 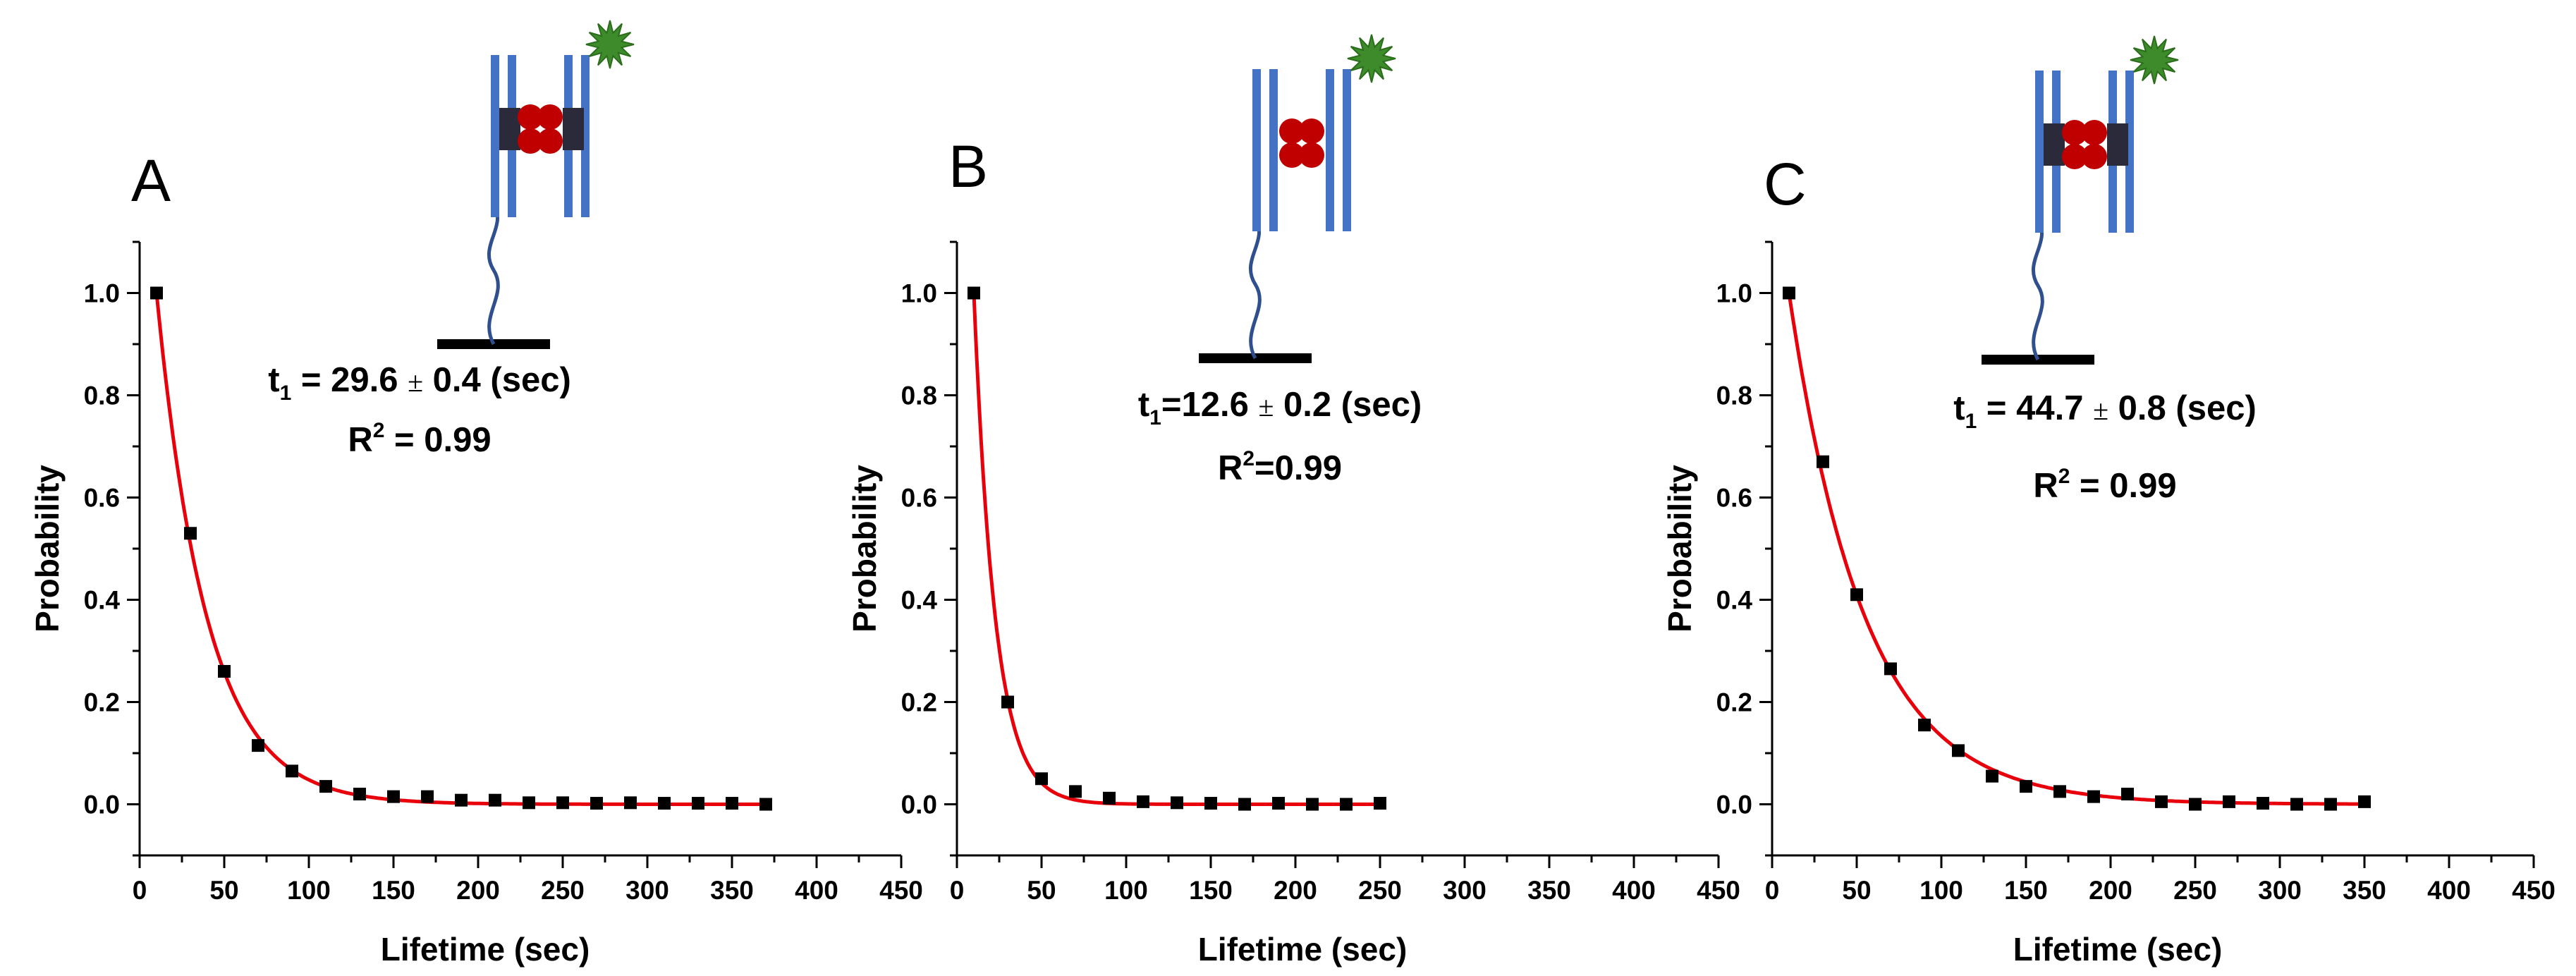 What do you see at coordinates (2123, 486) in the screenshot?
I see `annot-r-value: = 0.99` at bounding box center [2123, 486].